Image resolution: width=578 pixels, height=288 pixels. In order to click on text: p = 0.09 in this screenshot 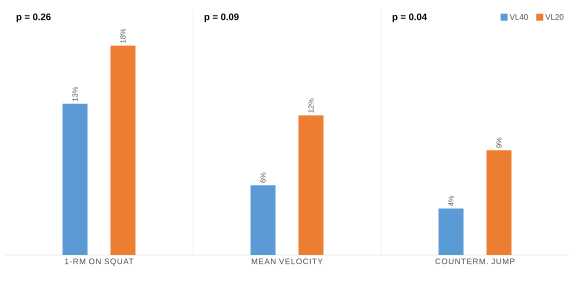, I will do `click(221, 18)`.